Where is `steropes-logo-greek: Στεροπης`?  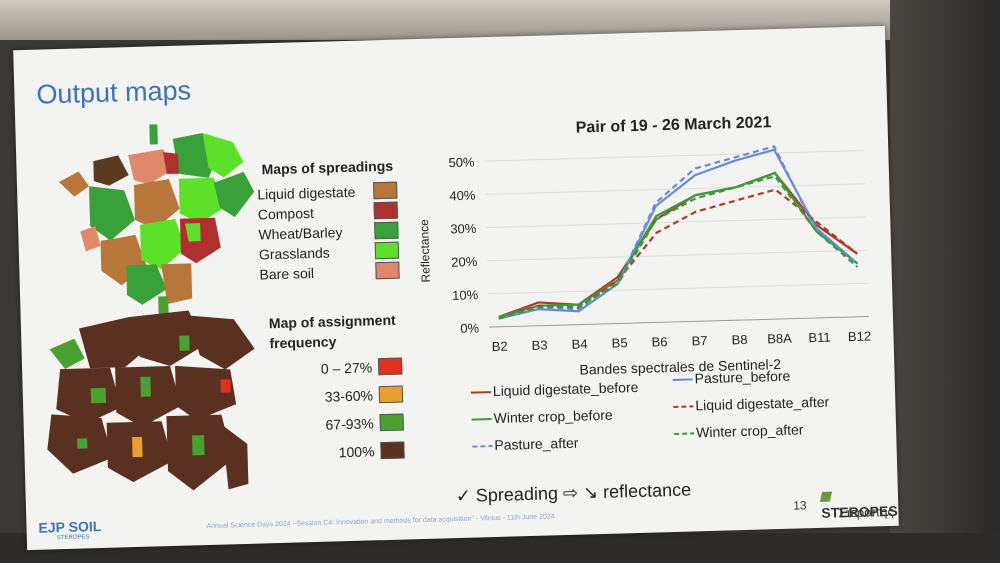 steropes-logo-greek: Στεροπης is located at coordinates (866, 512).